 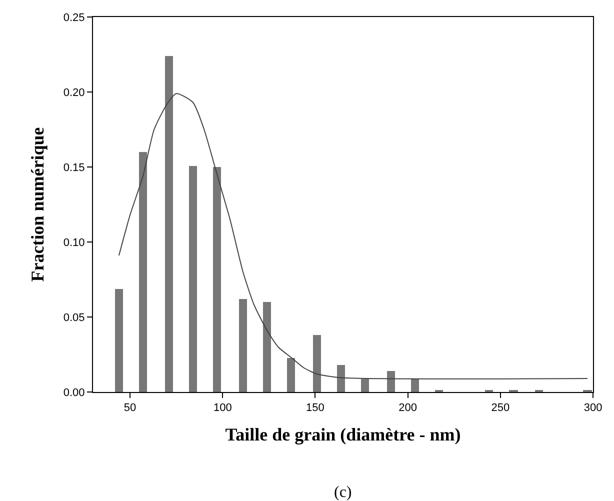 What do you see at coordinates (343, 492) in the screenshot?
I see `text: (c)` at bounding box center [343, 492].